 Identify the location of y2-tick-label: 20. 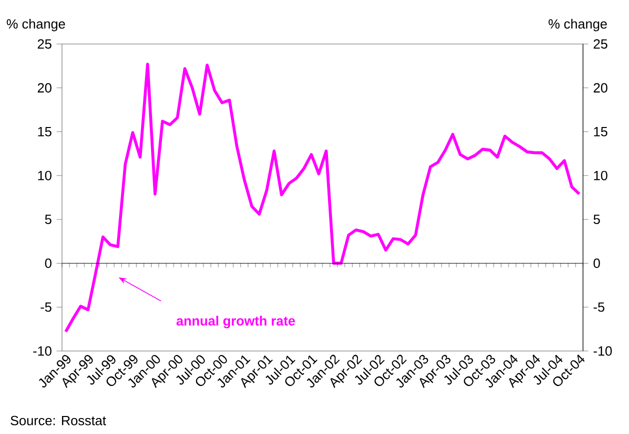
(601, 88).